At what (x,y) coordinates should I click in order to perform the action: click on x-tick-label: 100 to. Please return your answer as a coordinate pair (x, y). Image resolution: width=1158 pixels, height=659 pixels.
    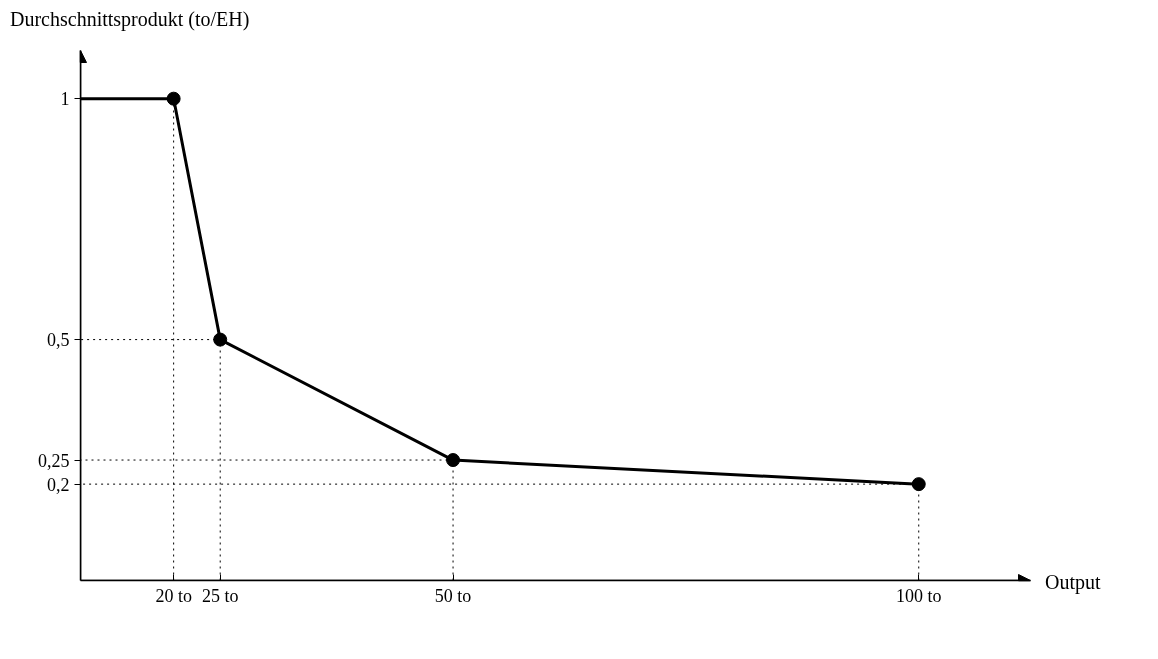
    Looking at the image, I should click on (918, 595).